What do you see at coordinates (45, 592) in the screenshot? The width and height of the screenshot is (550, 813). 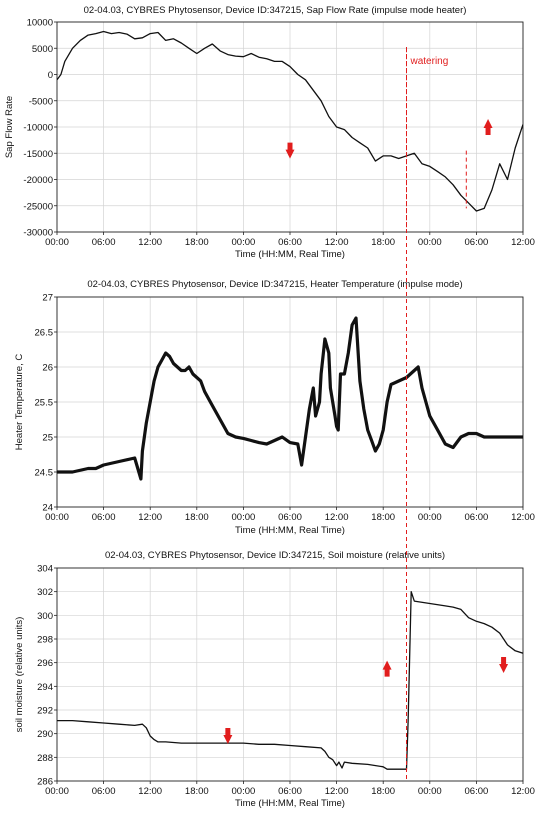 I see `y-tick-label: 302` at bounding box center [45, 592].